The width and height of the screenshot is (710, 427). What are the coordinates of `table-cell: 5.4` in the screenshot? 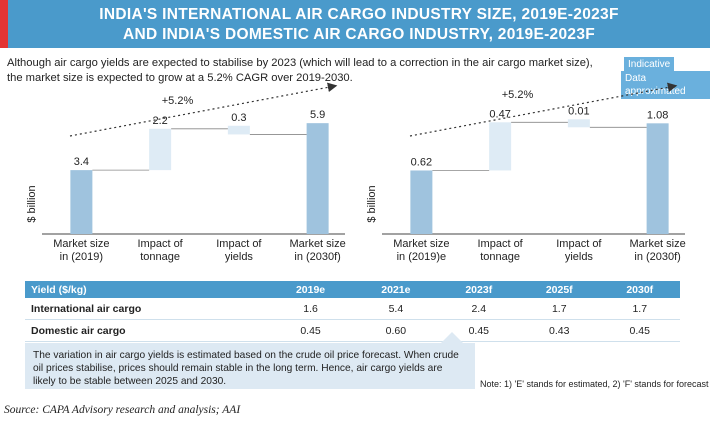 It's located at (396, 309).